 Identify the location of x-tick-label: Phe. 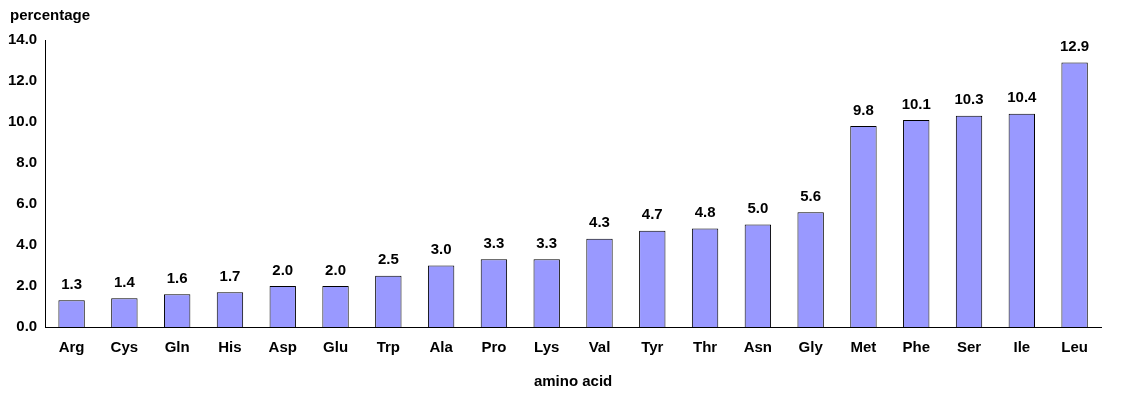
(916, 347).